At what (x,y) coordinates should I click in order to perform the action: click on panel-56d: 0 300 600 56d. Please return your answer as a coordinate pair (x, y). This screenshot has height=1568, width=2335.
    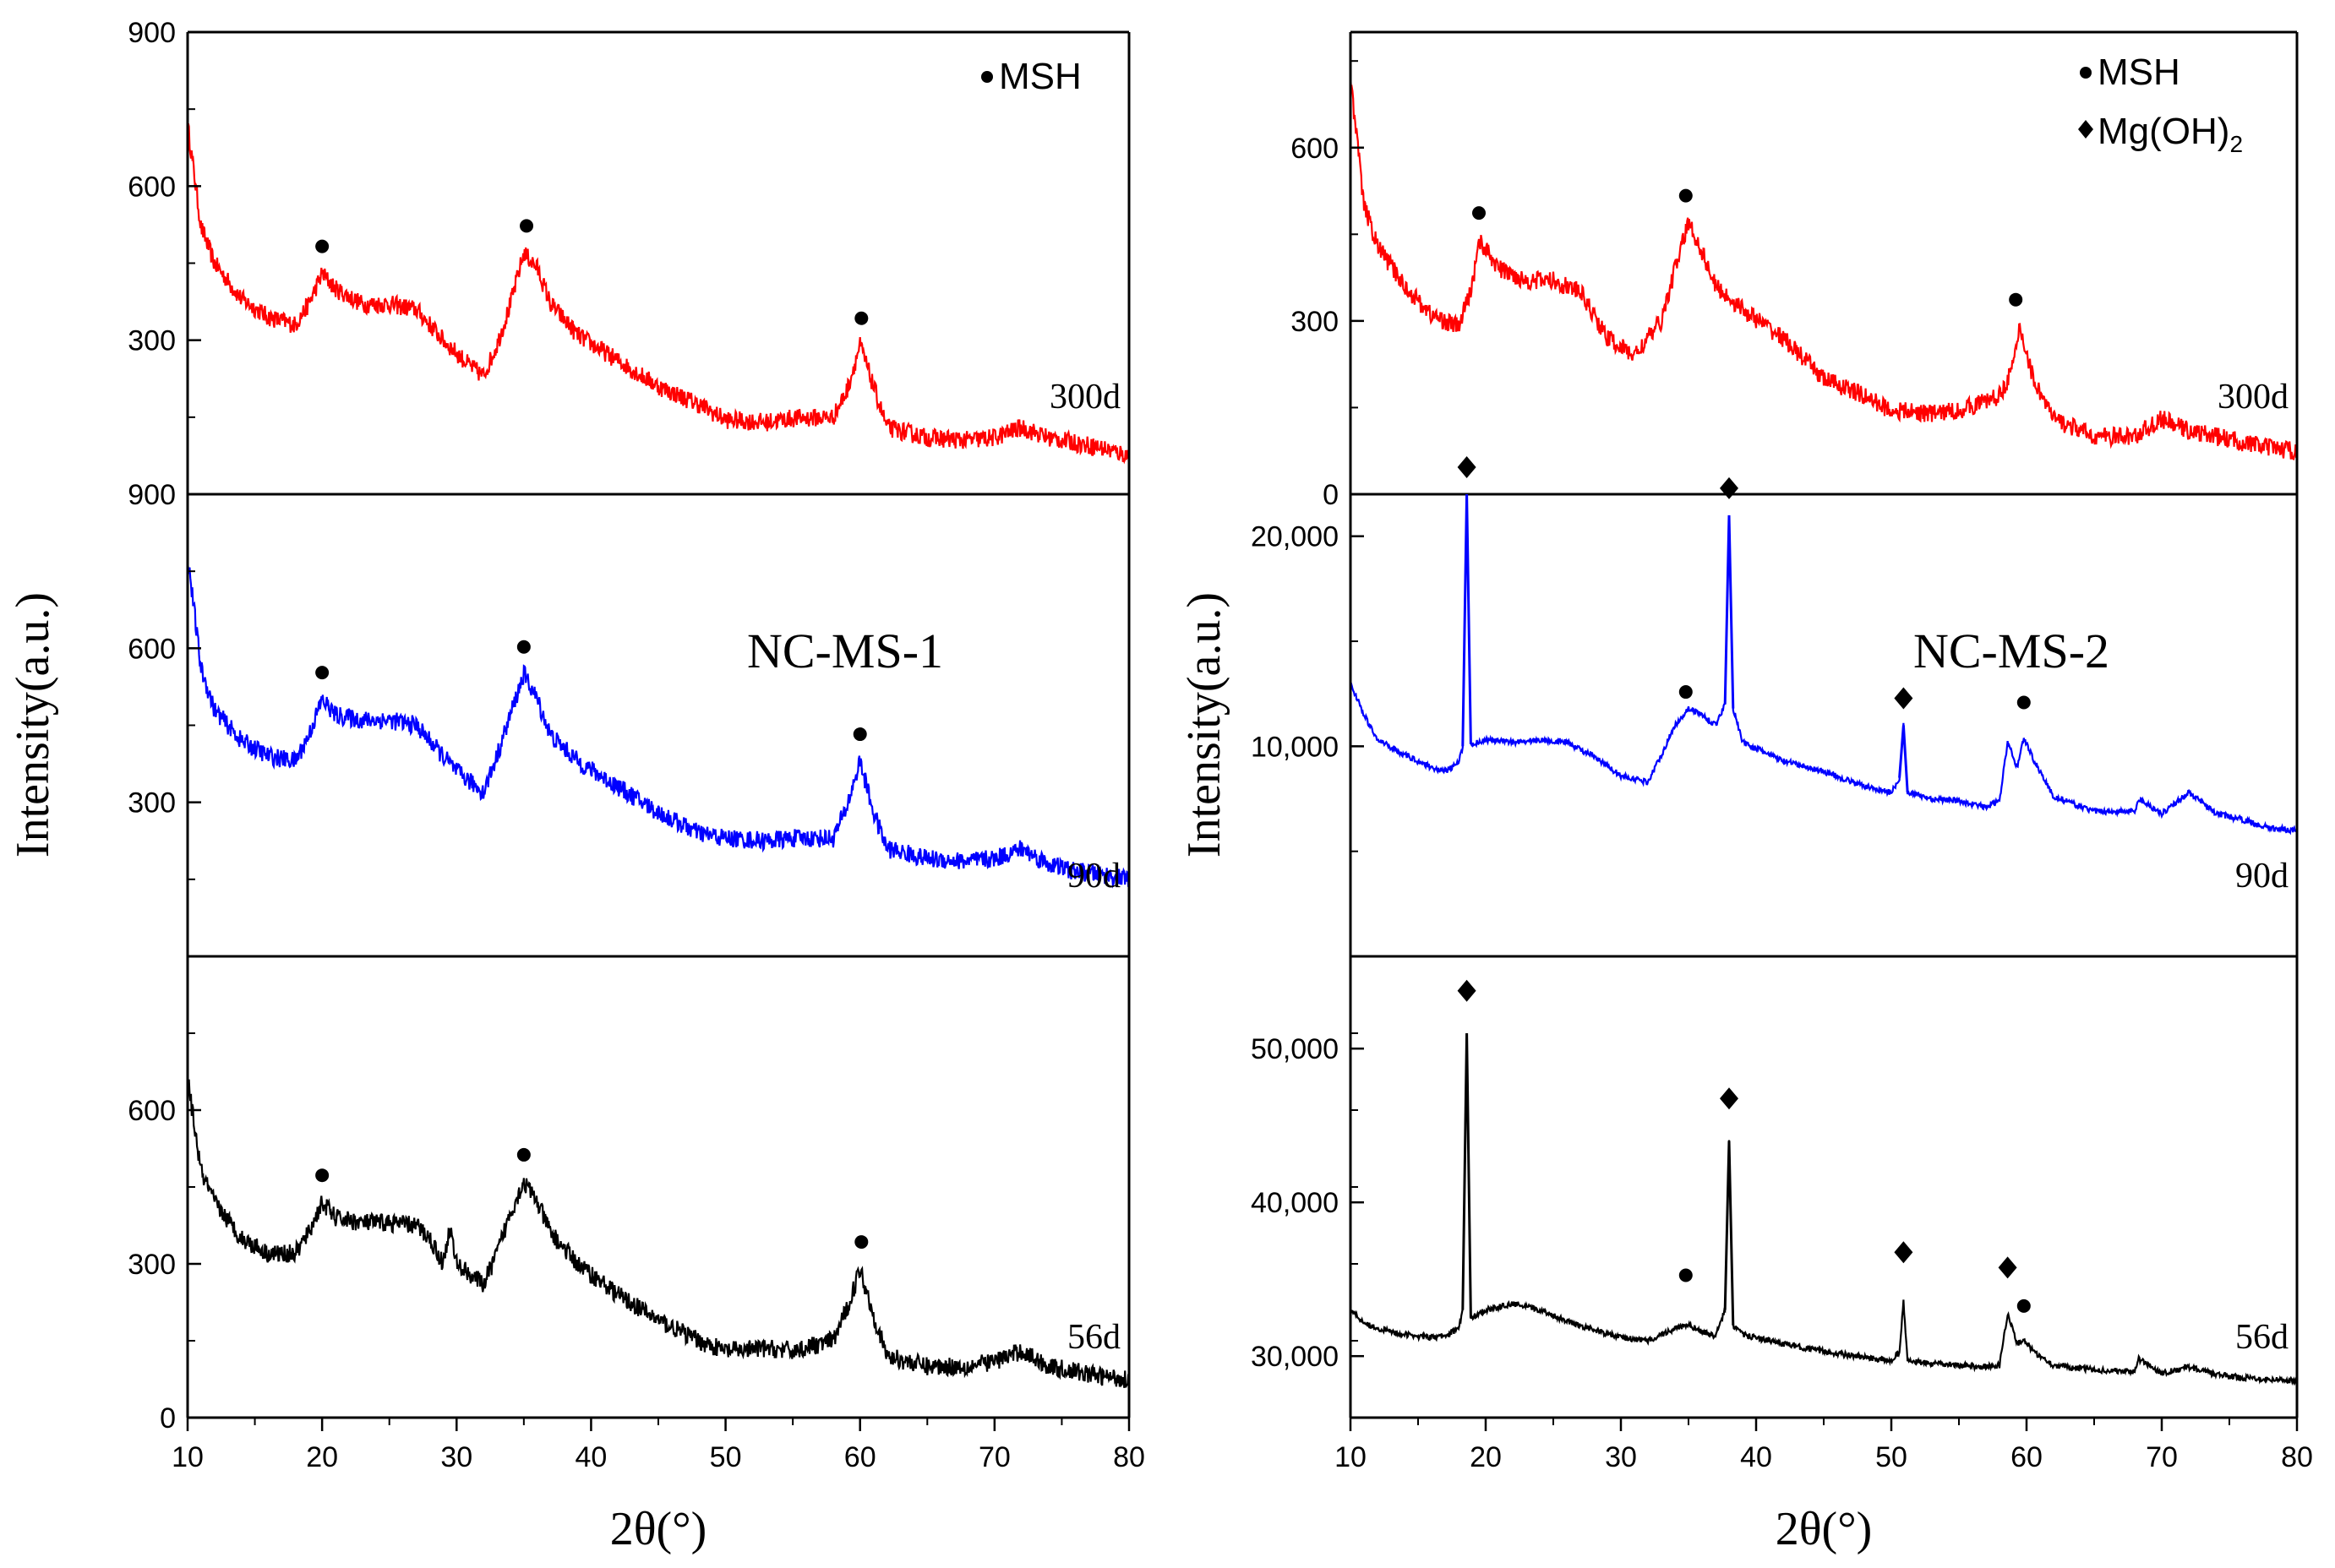
    Looking at the image, I should click on (630, 1233).